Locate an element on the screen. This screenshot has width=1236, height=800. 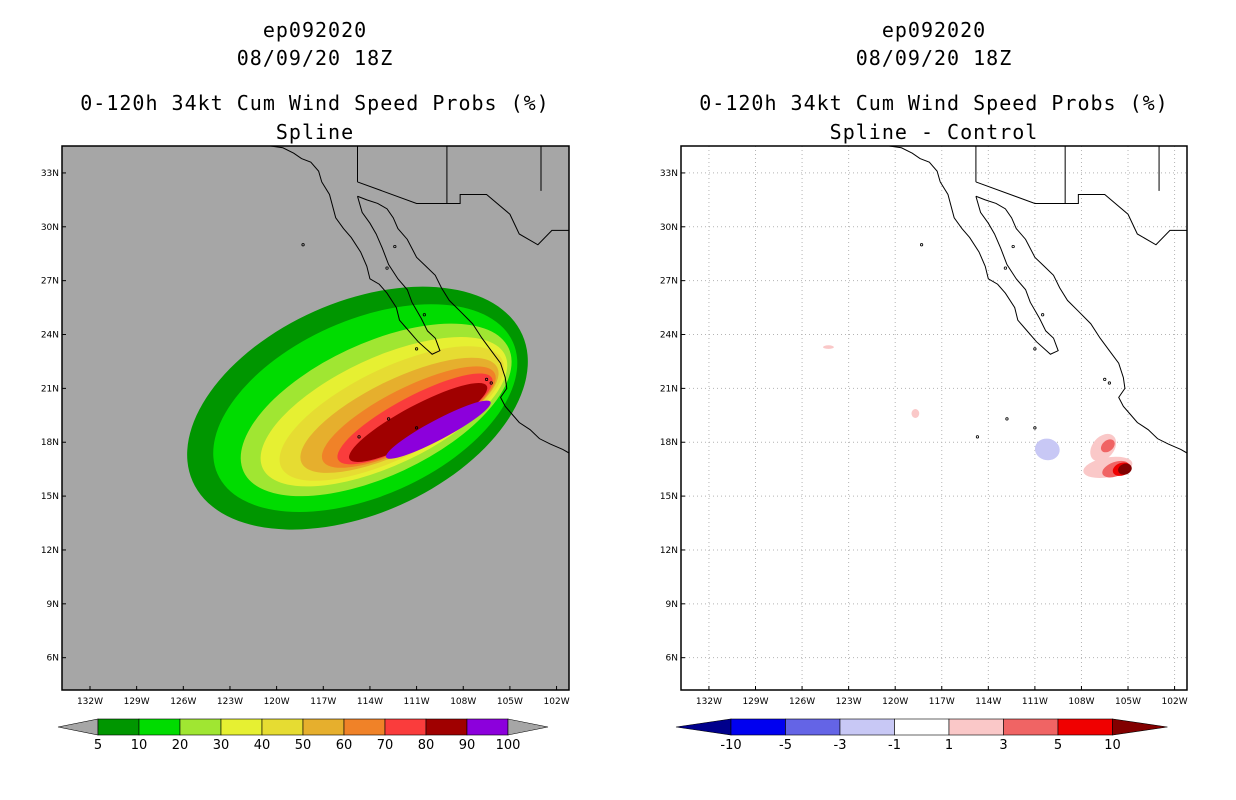
colorbar-label: 20 is located at coordinates (180, 745).